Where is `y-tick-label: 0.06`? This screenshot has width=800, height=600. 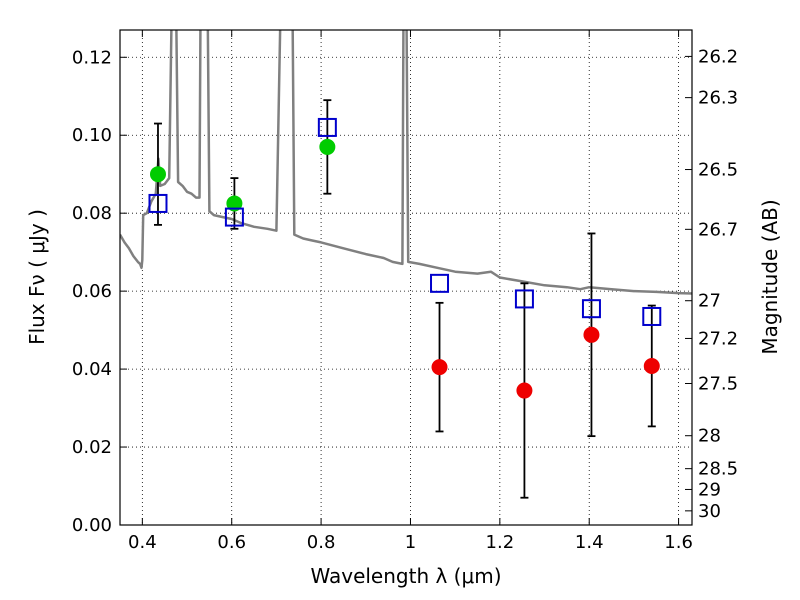 y-tick-label: 0.06 is located at coordinates (92, 291).